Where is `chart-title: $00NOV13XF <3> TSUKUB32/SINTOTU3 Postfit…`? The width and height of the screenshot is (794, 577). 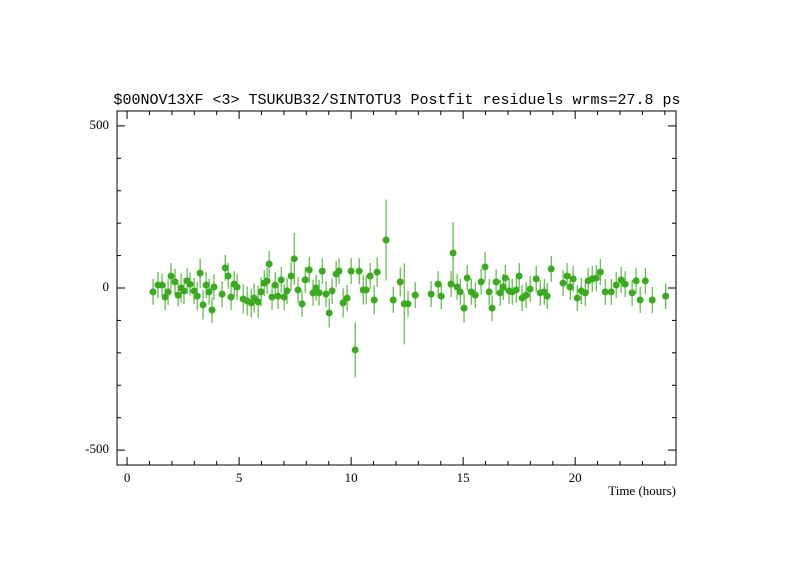
chart-title: $00NOV13XF <3> TSUKUB32/SINTOTU3 Postfit… is located at coordinates (396, 100).